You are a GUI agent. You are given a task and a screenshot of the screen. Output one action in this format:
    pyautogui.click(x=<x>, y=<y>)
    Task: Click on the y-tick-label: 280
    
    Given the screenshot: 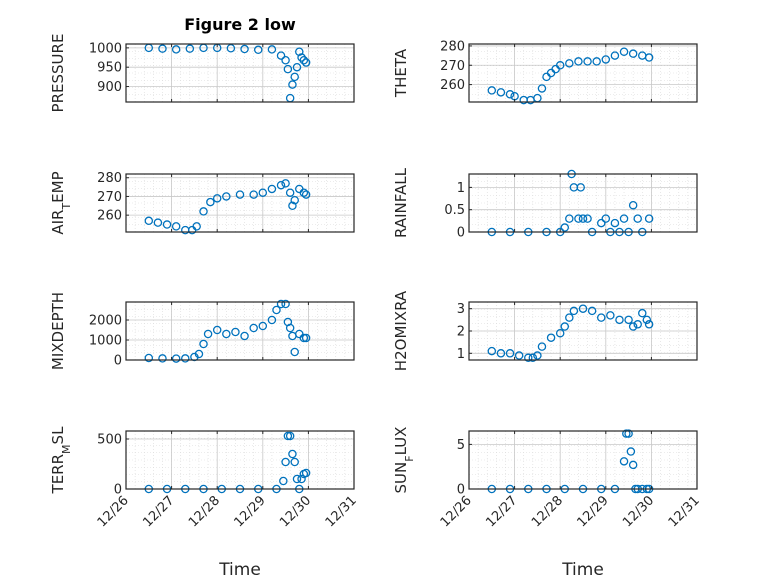 What is the action you would take?
    pyautogui.click(x=452, y=46)
    